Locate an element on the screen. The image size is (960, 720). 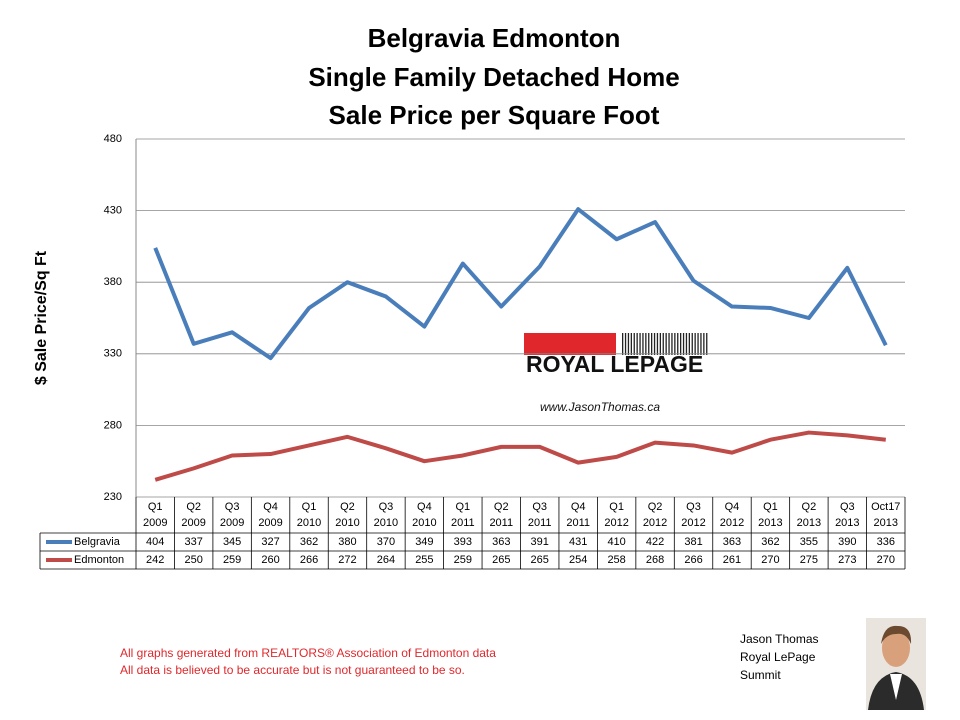
chart-subtitle: Sale Price per Square Foot is located at coordinates (494, 115).